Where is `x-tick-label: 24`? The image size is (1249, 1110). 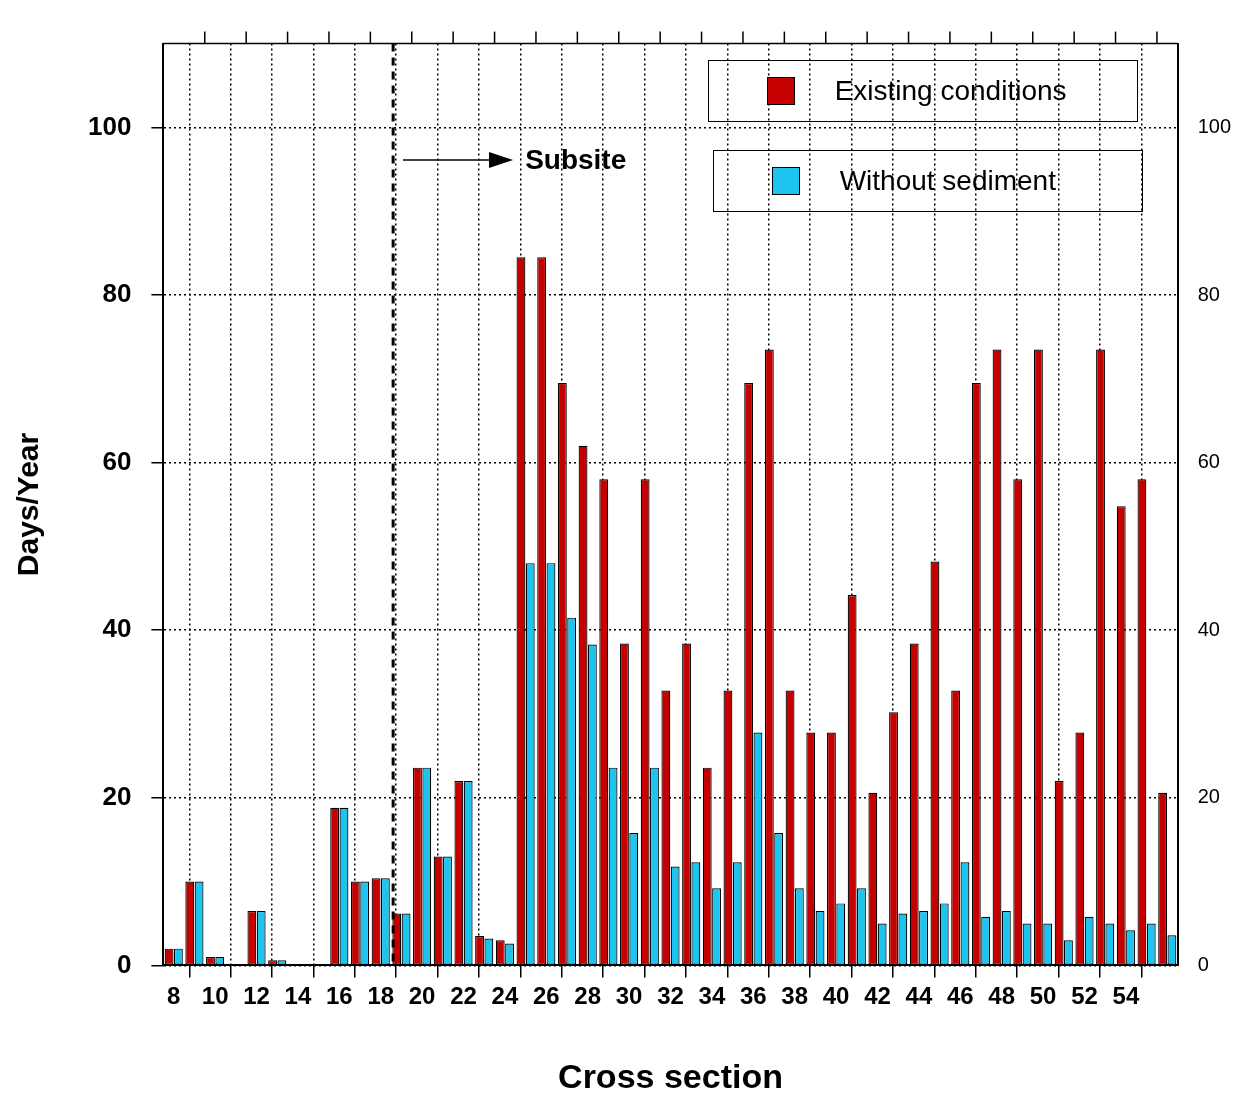
x-tick-label: 24 is located at coordinates (505, 996).